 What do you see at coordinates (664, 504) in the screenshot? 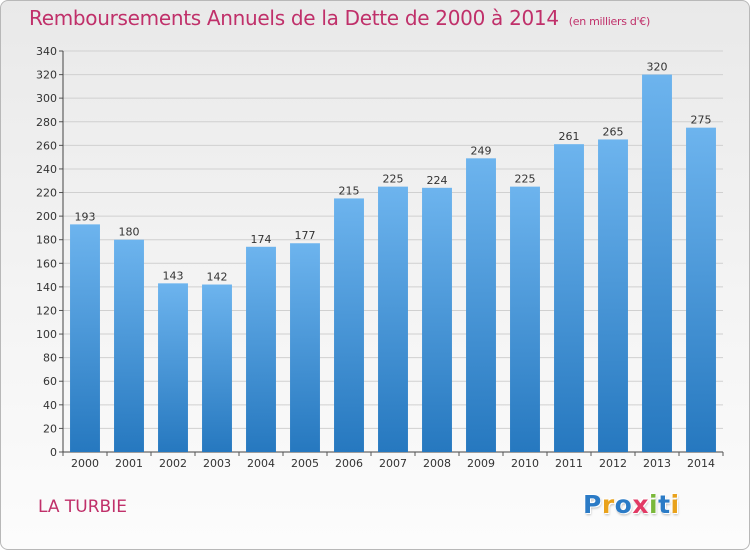
I see `logo-letter: t` at bounding box center [664, 504].